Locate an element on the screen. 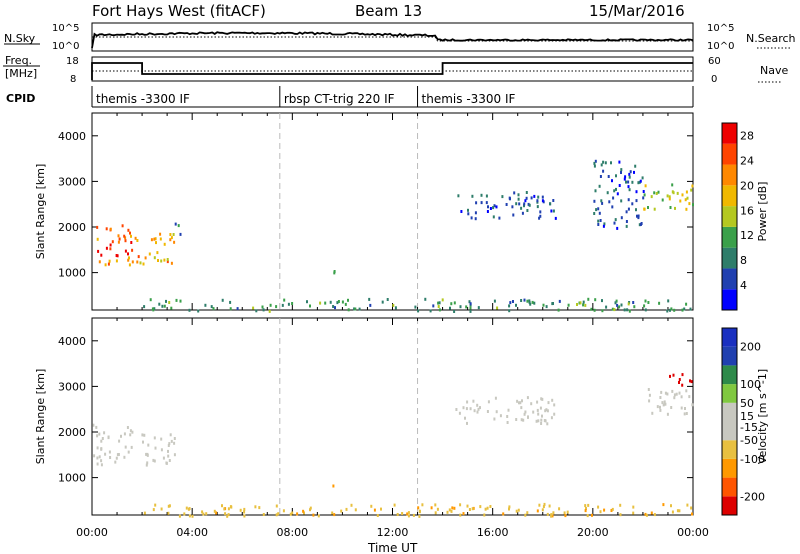  colorbar-tick-label: 200 is located at coordinates (750, 347).